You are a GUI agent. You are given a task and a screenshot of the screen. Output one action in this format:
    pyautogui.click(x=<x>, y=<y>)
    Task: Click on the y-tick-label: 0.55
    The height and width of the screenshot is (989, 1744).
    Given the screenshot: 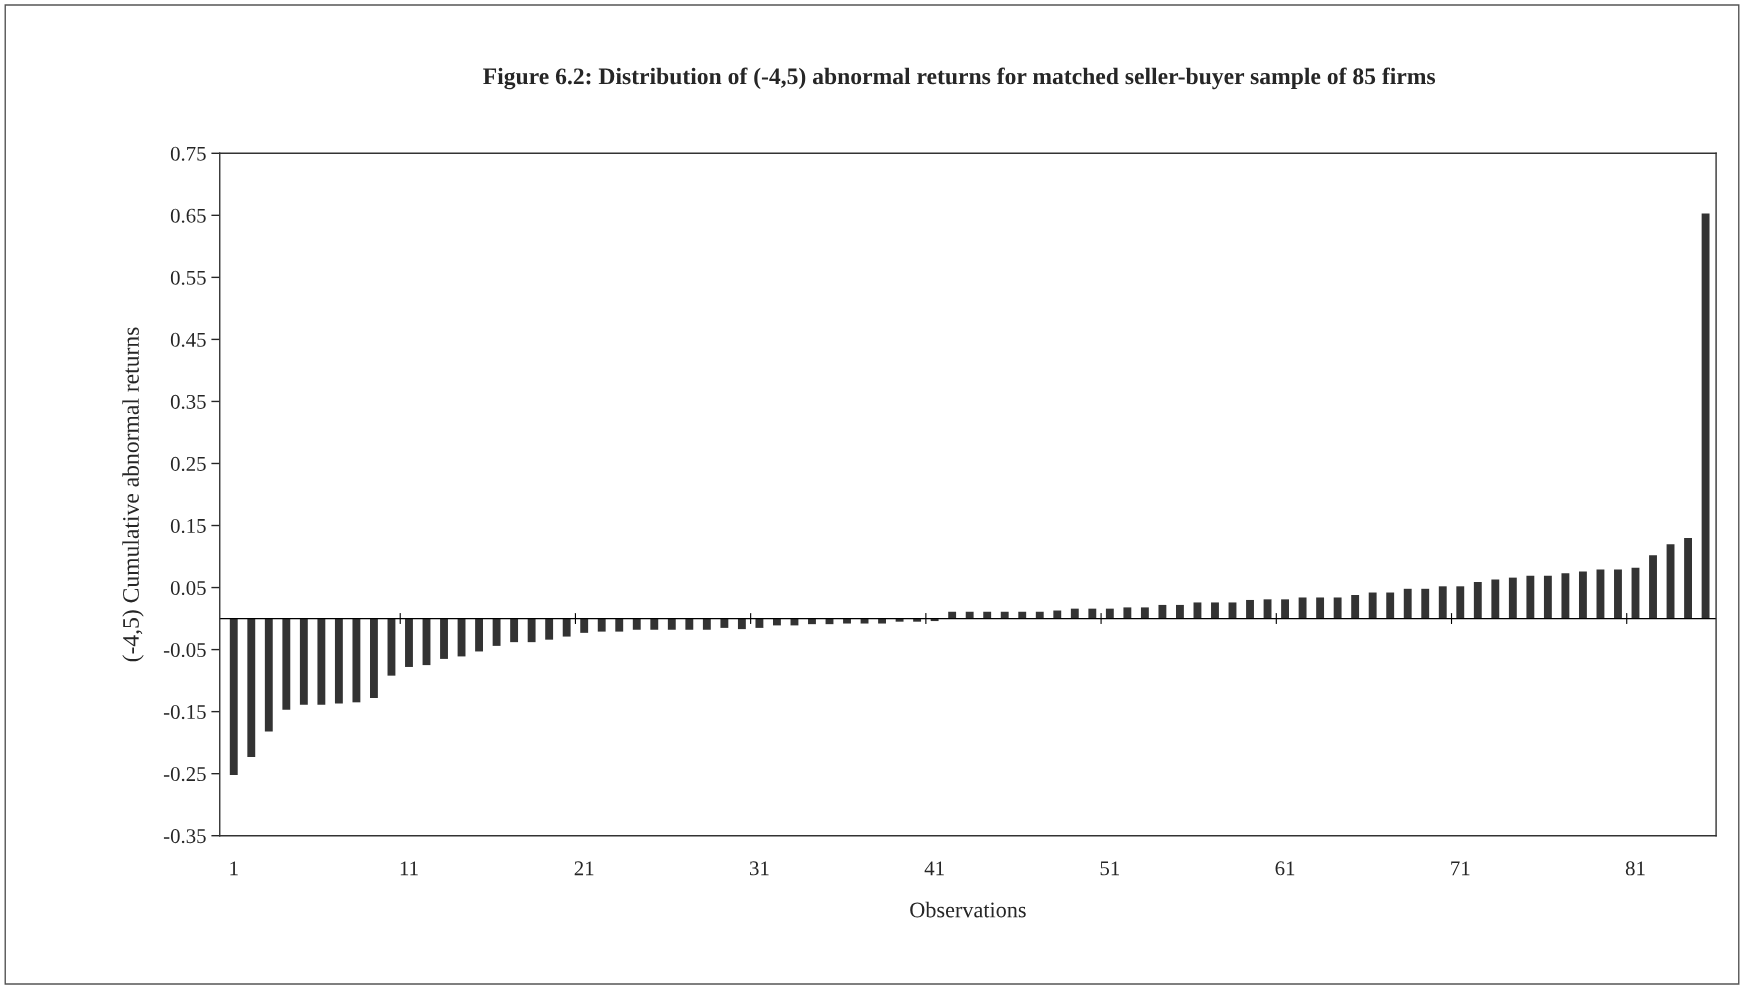 What is the action you would take?
    pyautogui.click(x=188, y=277)
    